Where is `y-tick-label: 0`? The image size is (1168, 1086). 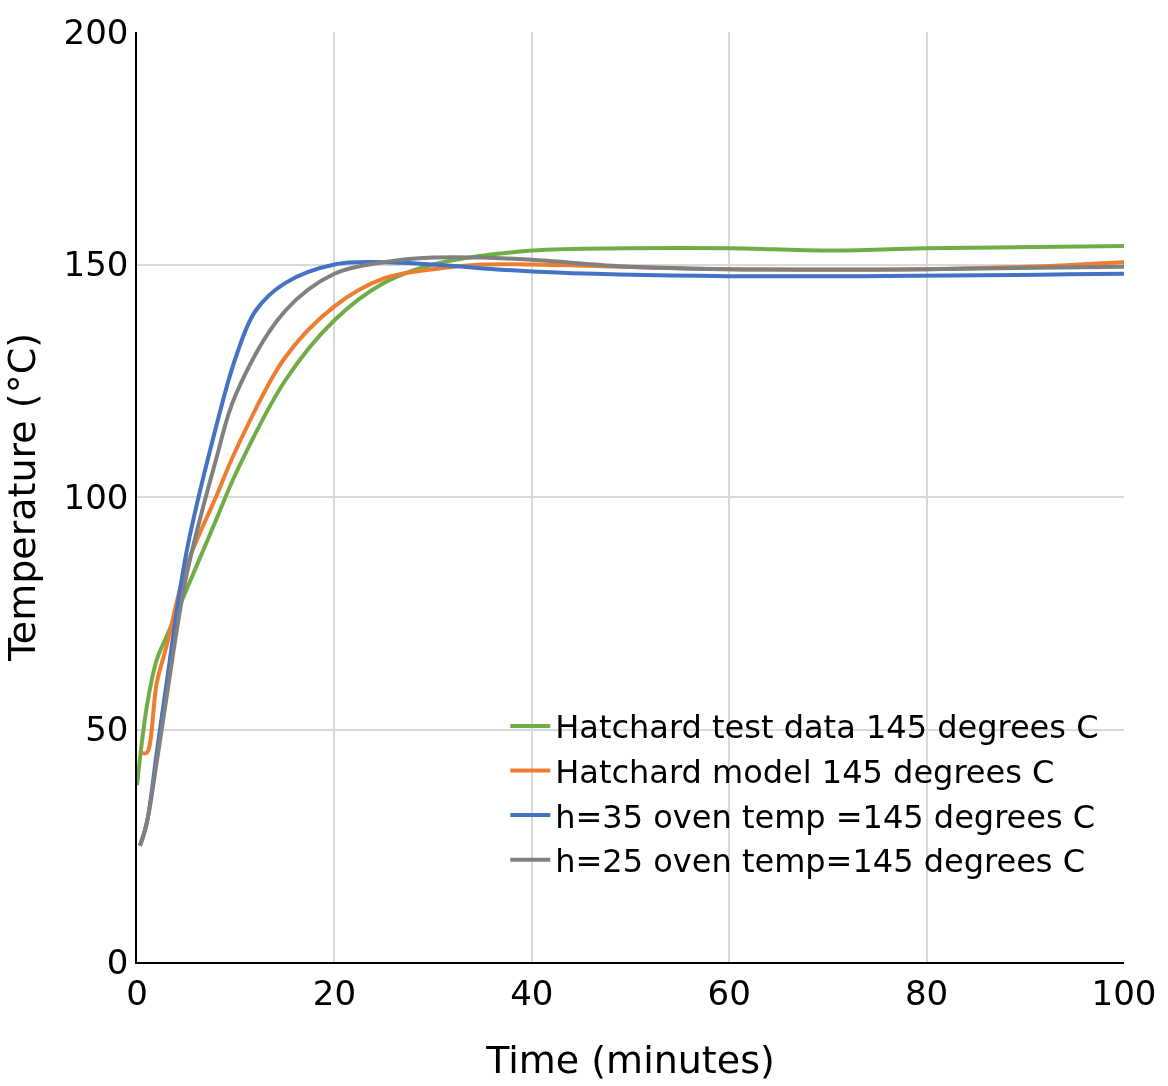 y-tick-label: 0 is located at coordinates (117, 961).